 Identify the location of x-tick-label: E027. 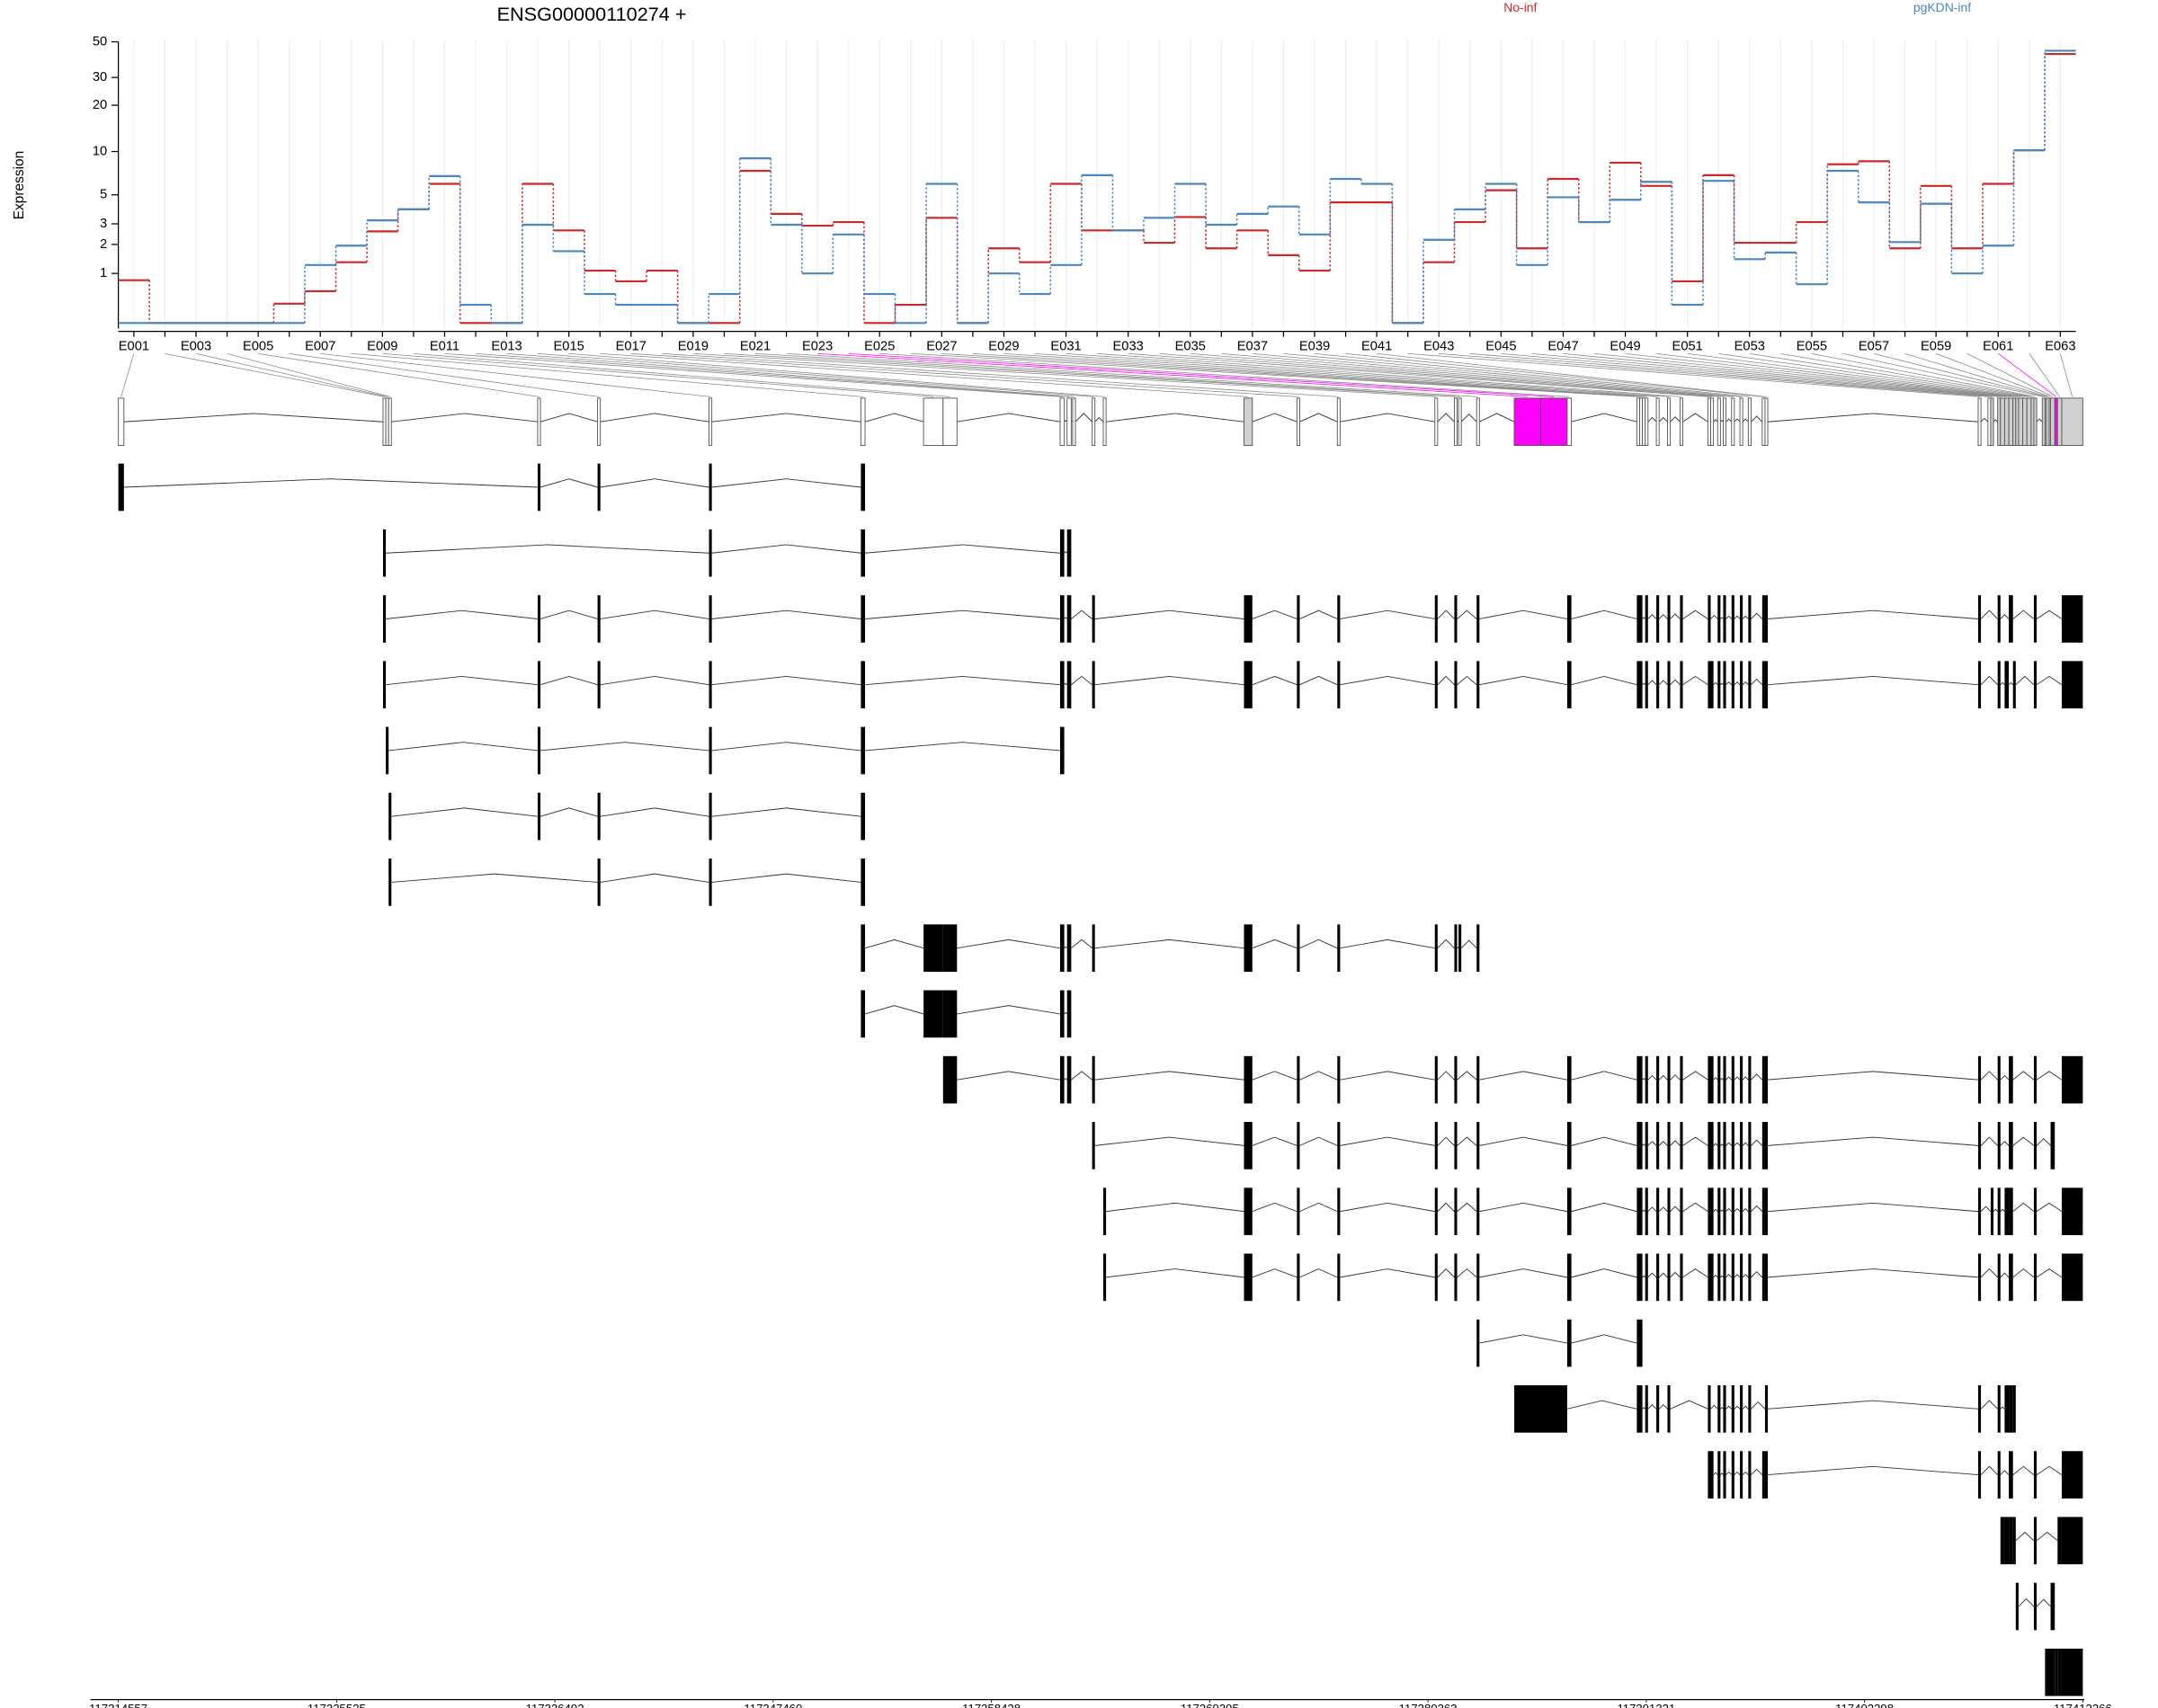
(941, 347).